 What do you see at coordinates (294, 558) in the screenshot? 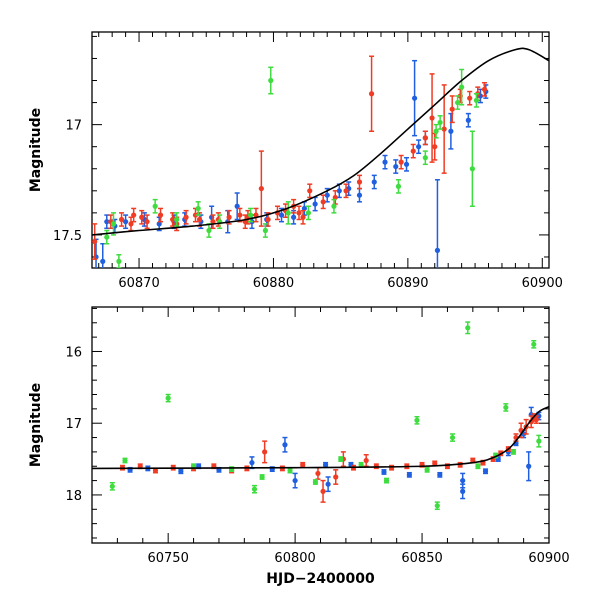
I see `x-tick-label: 60800` at bounding box center [294, 558].